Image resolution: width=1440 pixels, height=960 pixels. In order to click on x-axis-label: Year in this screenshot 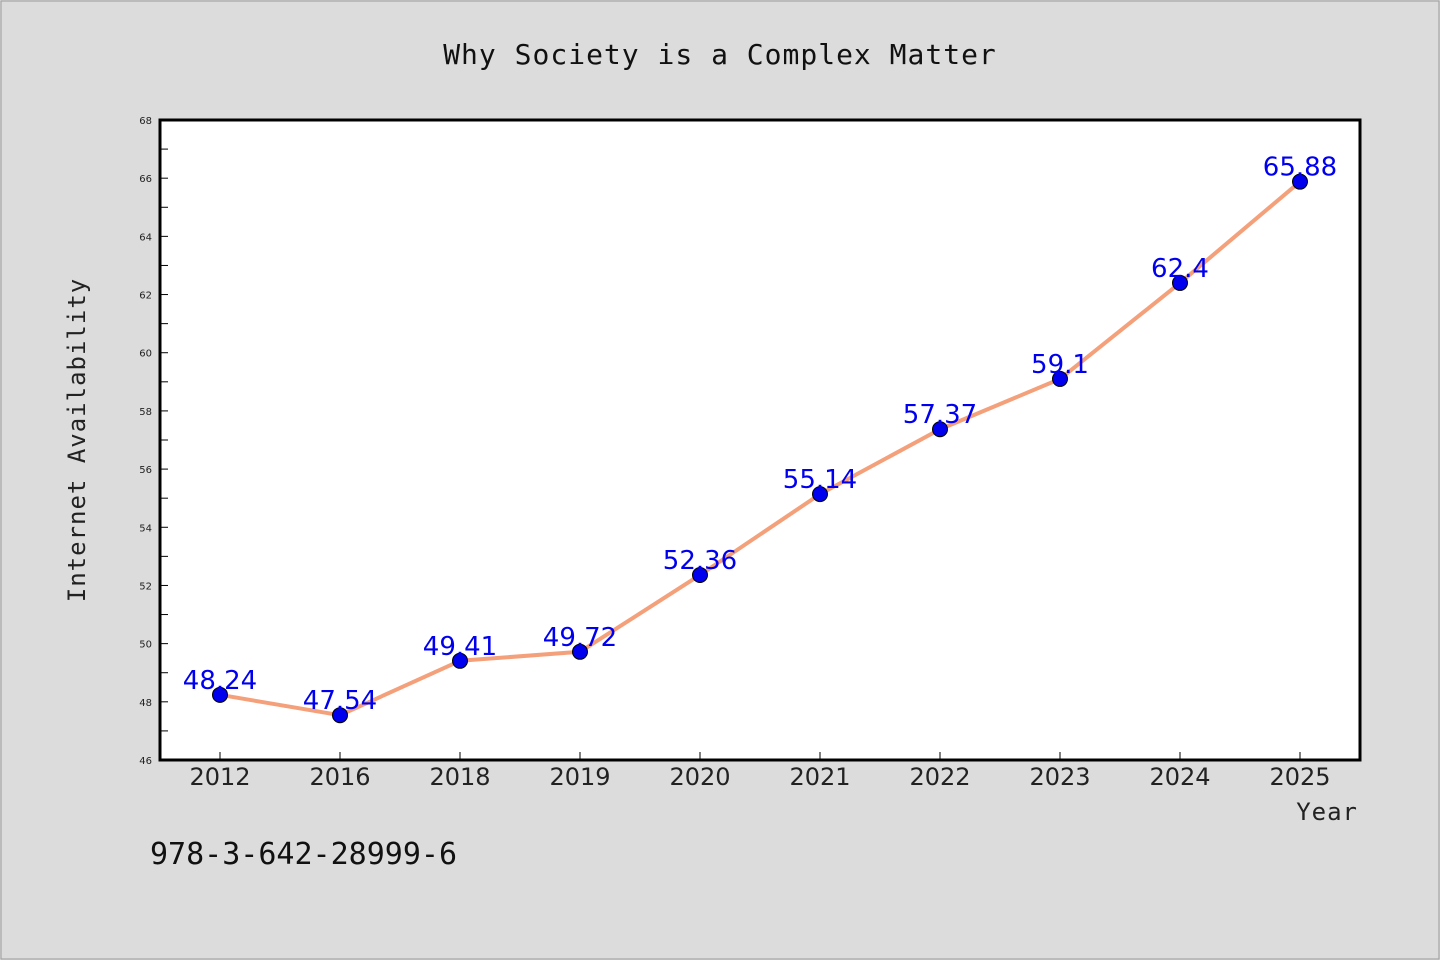, I will do `click(1327, 812)`.